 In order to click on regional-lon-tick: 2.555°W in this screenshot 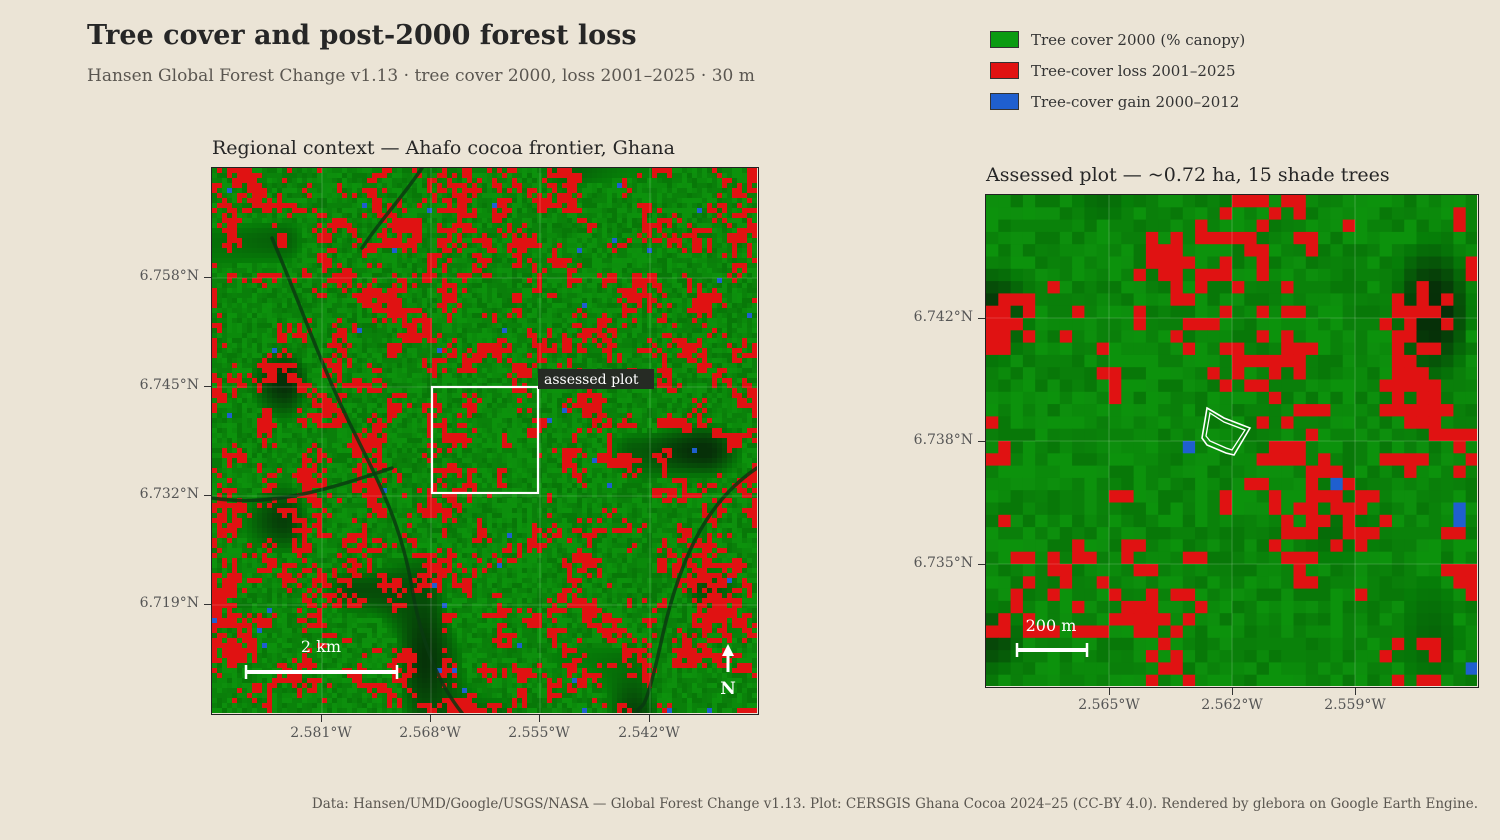, I will do `click(539, 733)`.